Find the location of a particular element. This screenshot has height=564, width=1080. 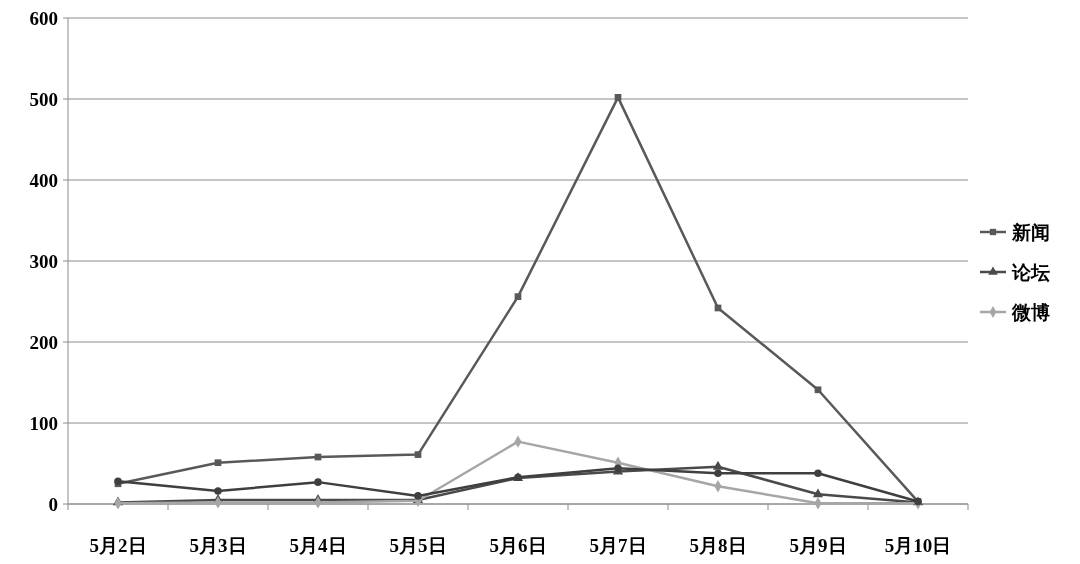

y-tick-label: 200 is located at coordinates (43, 342).